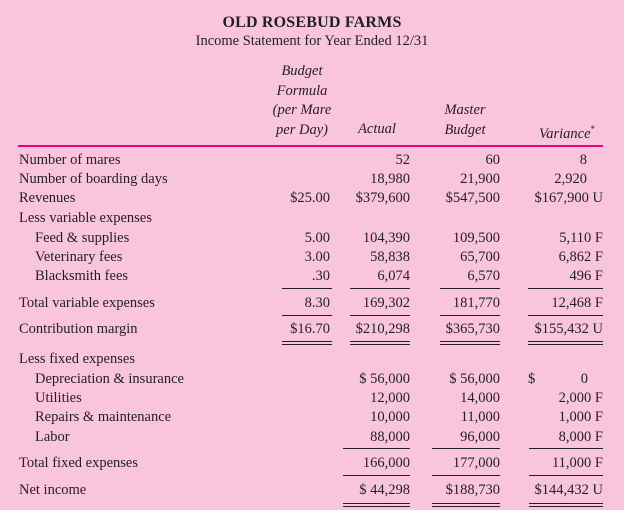  What do you see at coordinates (403, 160) in the screenshot?
I see `actual-value: 52` at bounding box center [403, 160].